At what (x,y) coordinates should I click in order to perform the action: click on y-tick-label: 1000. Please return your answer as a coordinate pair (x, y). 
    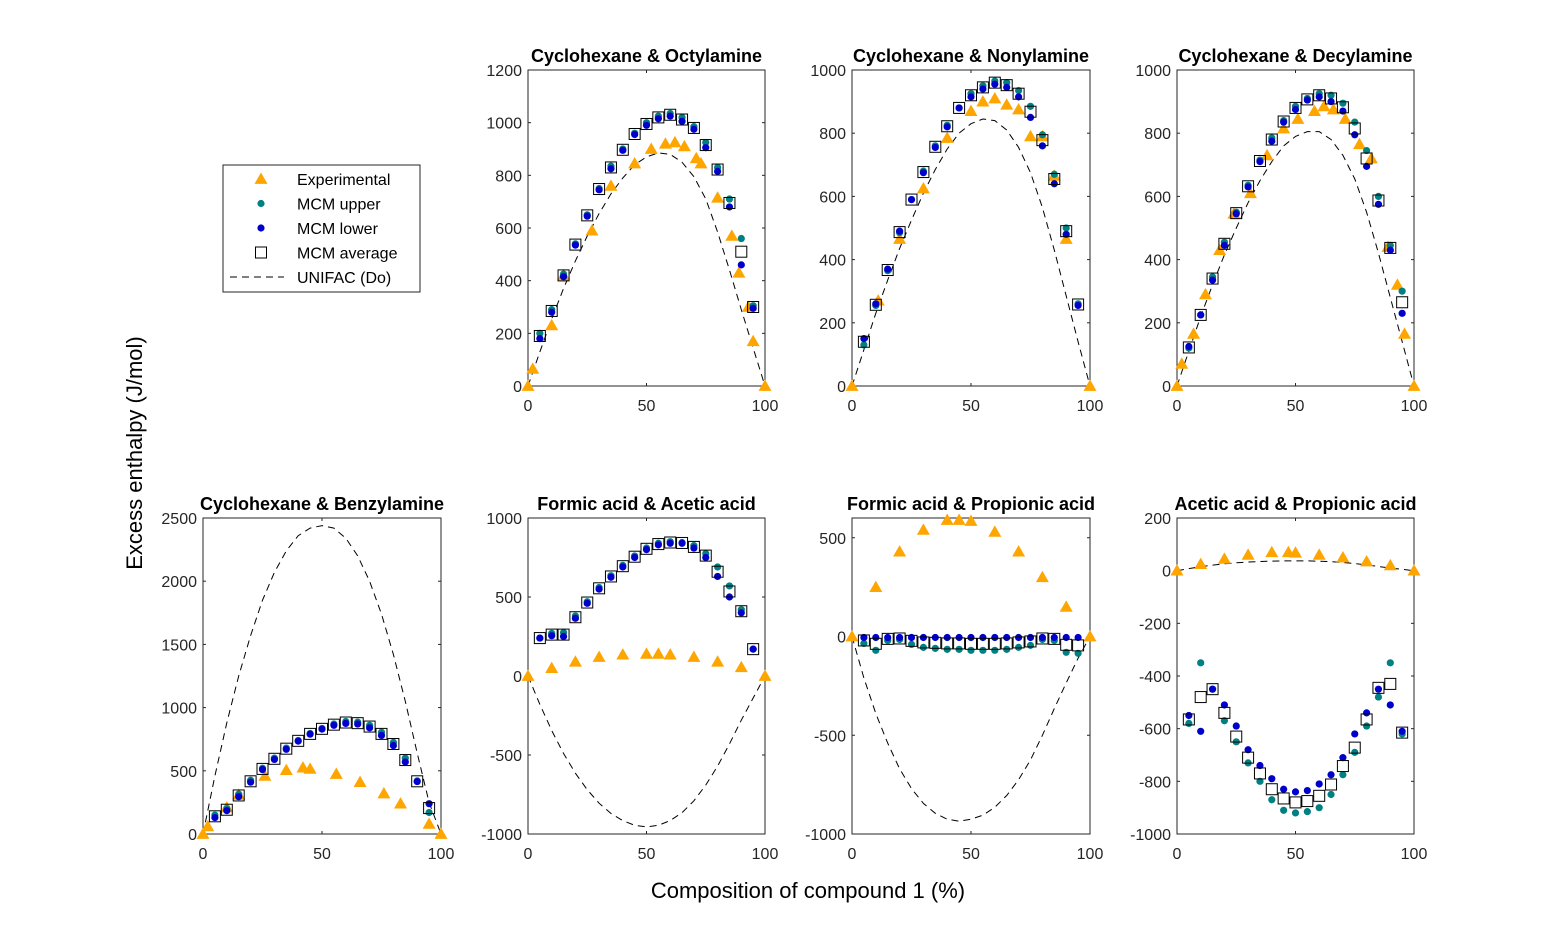
    Looking at the image, I should click on (504, 519).